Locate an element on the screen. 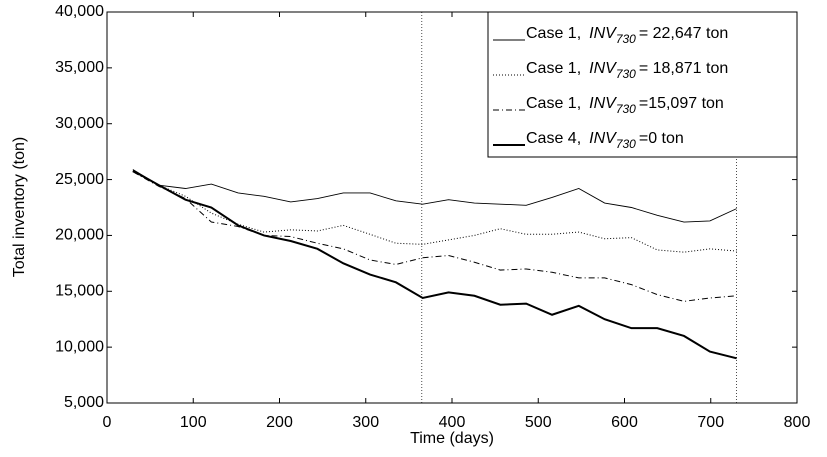 The height and width of the screenshot is (457, 827). legend-label: Case 1, INV730 = 18,871 ton is located at coordinates (627, 70).